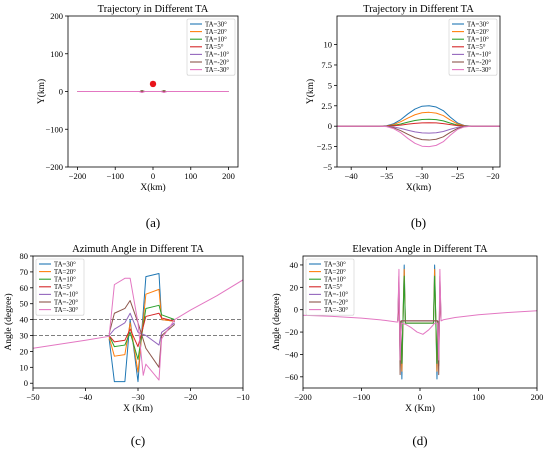 This screenshot has width=550, height=453. I want to click on x-axis-label: X (Km), so click(138, 408).